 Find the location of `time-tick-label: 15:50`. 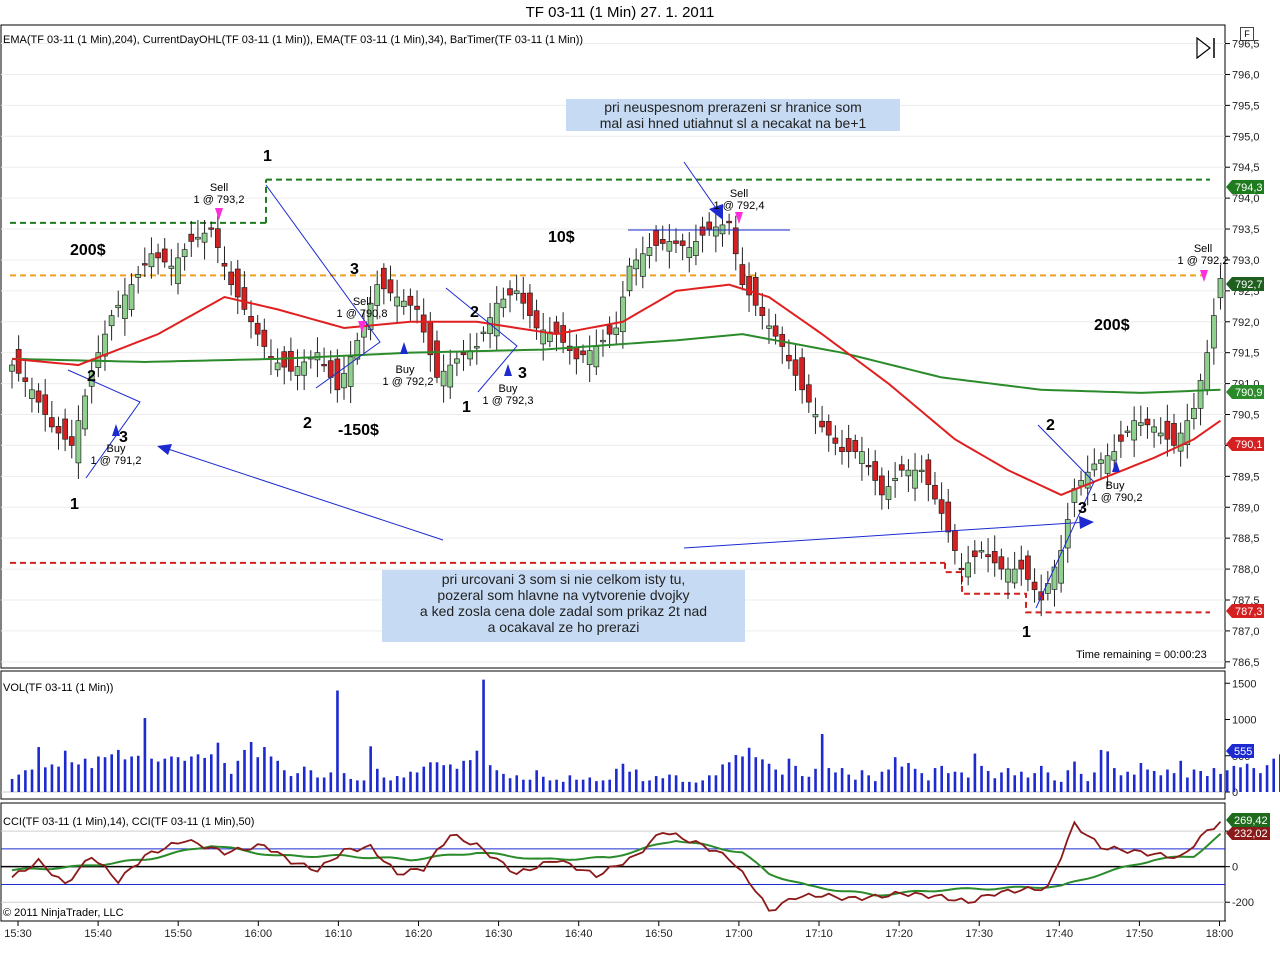

time-tick-label: 15:50 is located at coordinates (178, 934).